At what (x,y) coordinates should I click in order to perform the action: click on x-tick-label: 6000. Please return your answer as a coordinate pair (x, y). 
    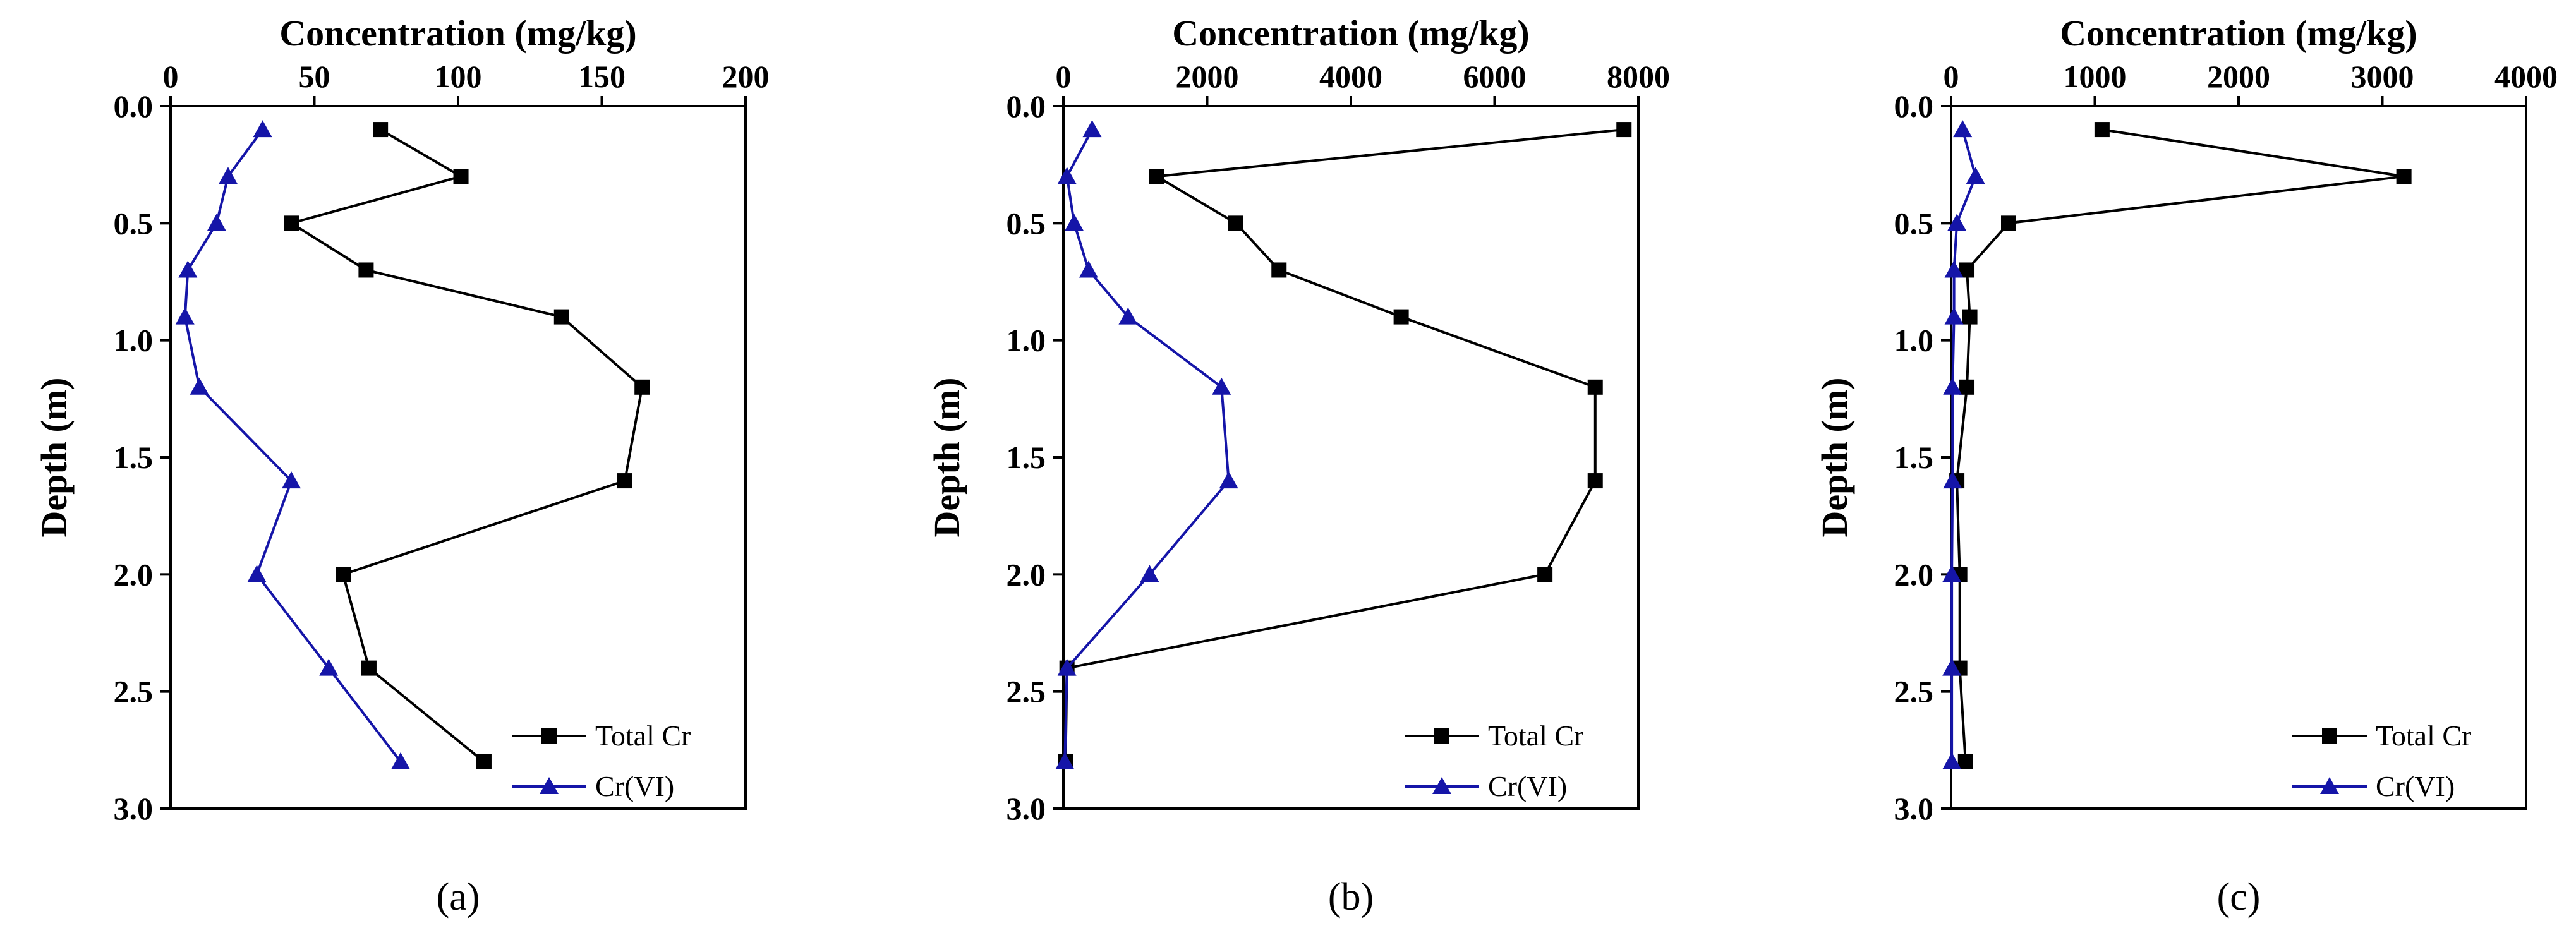
    Looking at the image, I should click on (1495, 76).